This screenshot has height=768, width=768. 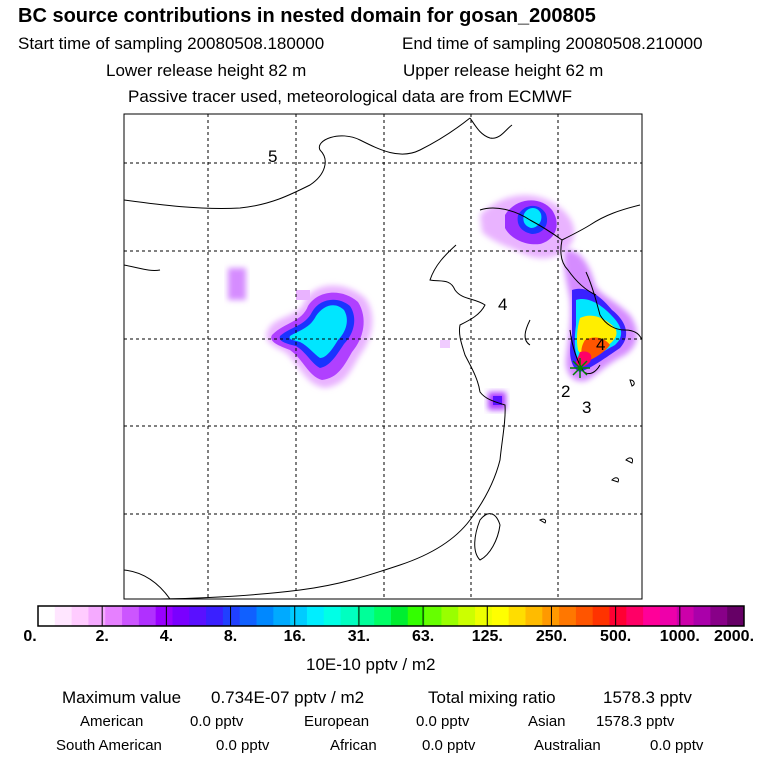 What do you see at coordinates (616, 636) in the screenshot?
I see `colorbar-tick-label: 500.` at bounding box center [616, 636].